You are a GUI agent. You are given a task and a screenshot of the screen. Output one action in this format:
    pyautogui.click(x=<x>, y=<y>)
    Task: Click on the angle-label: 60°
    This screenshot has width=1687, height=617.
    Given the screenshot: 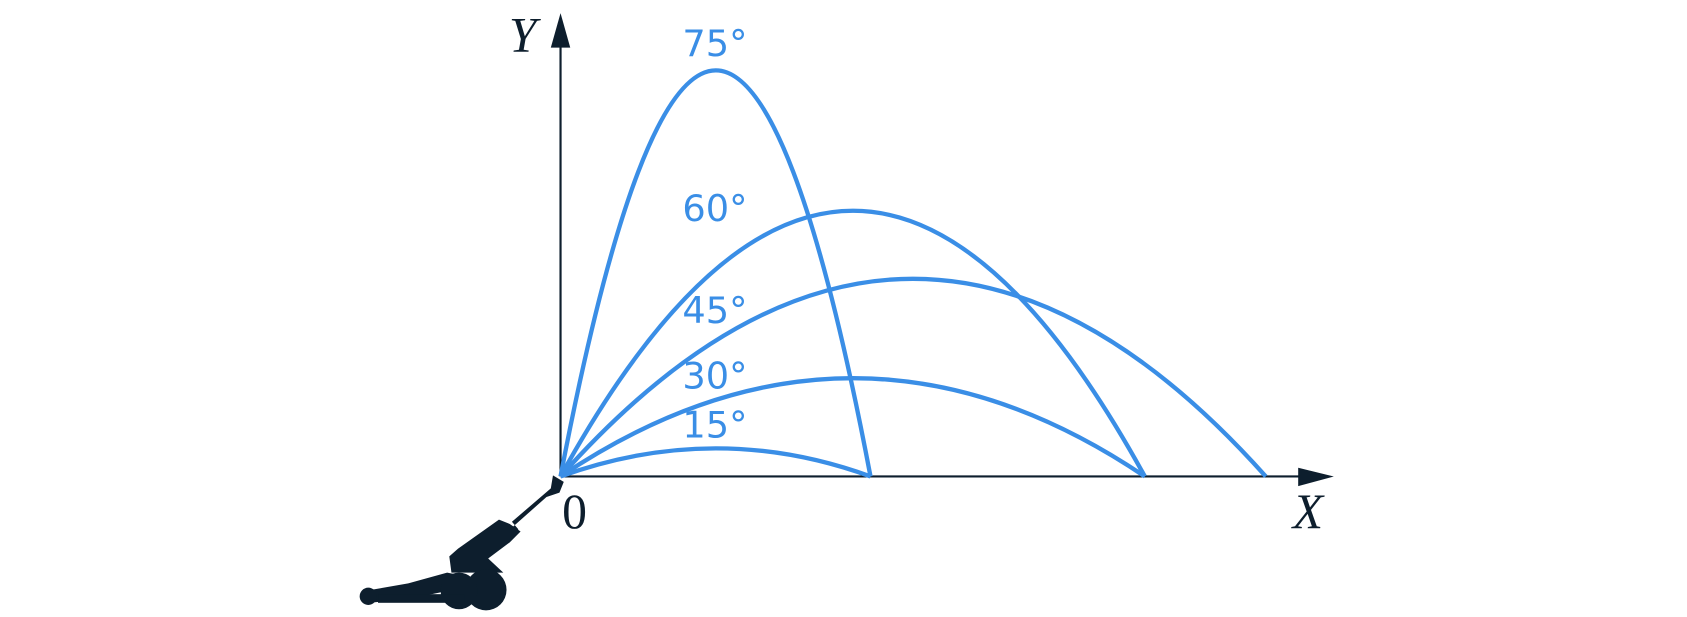 What is the action you would take?
    pyautogui.click(x=714, y=208)
    